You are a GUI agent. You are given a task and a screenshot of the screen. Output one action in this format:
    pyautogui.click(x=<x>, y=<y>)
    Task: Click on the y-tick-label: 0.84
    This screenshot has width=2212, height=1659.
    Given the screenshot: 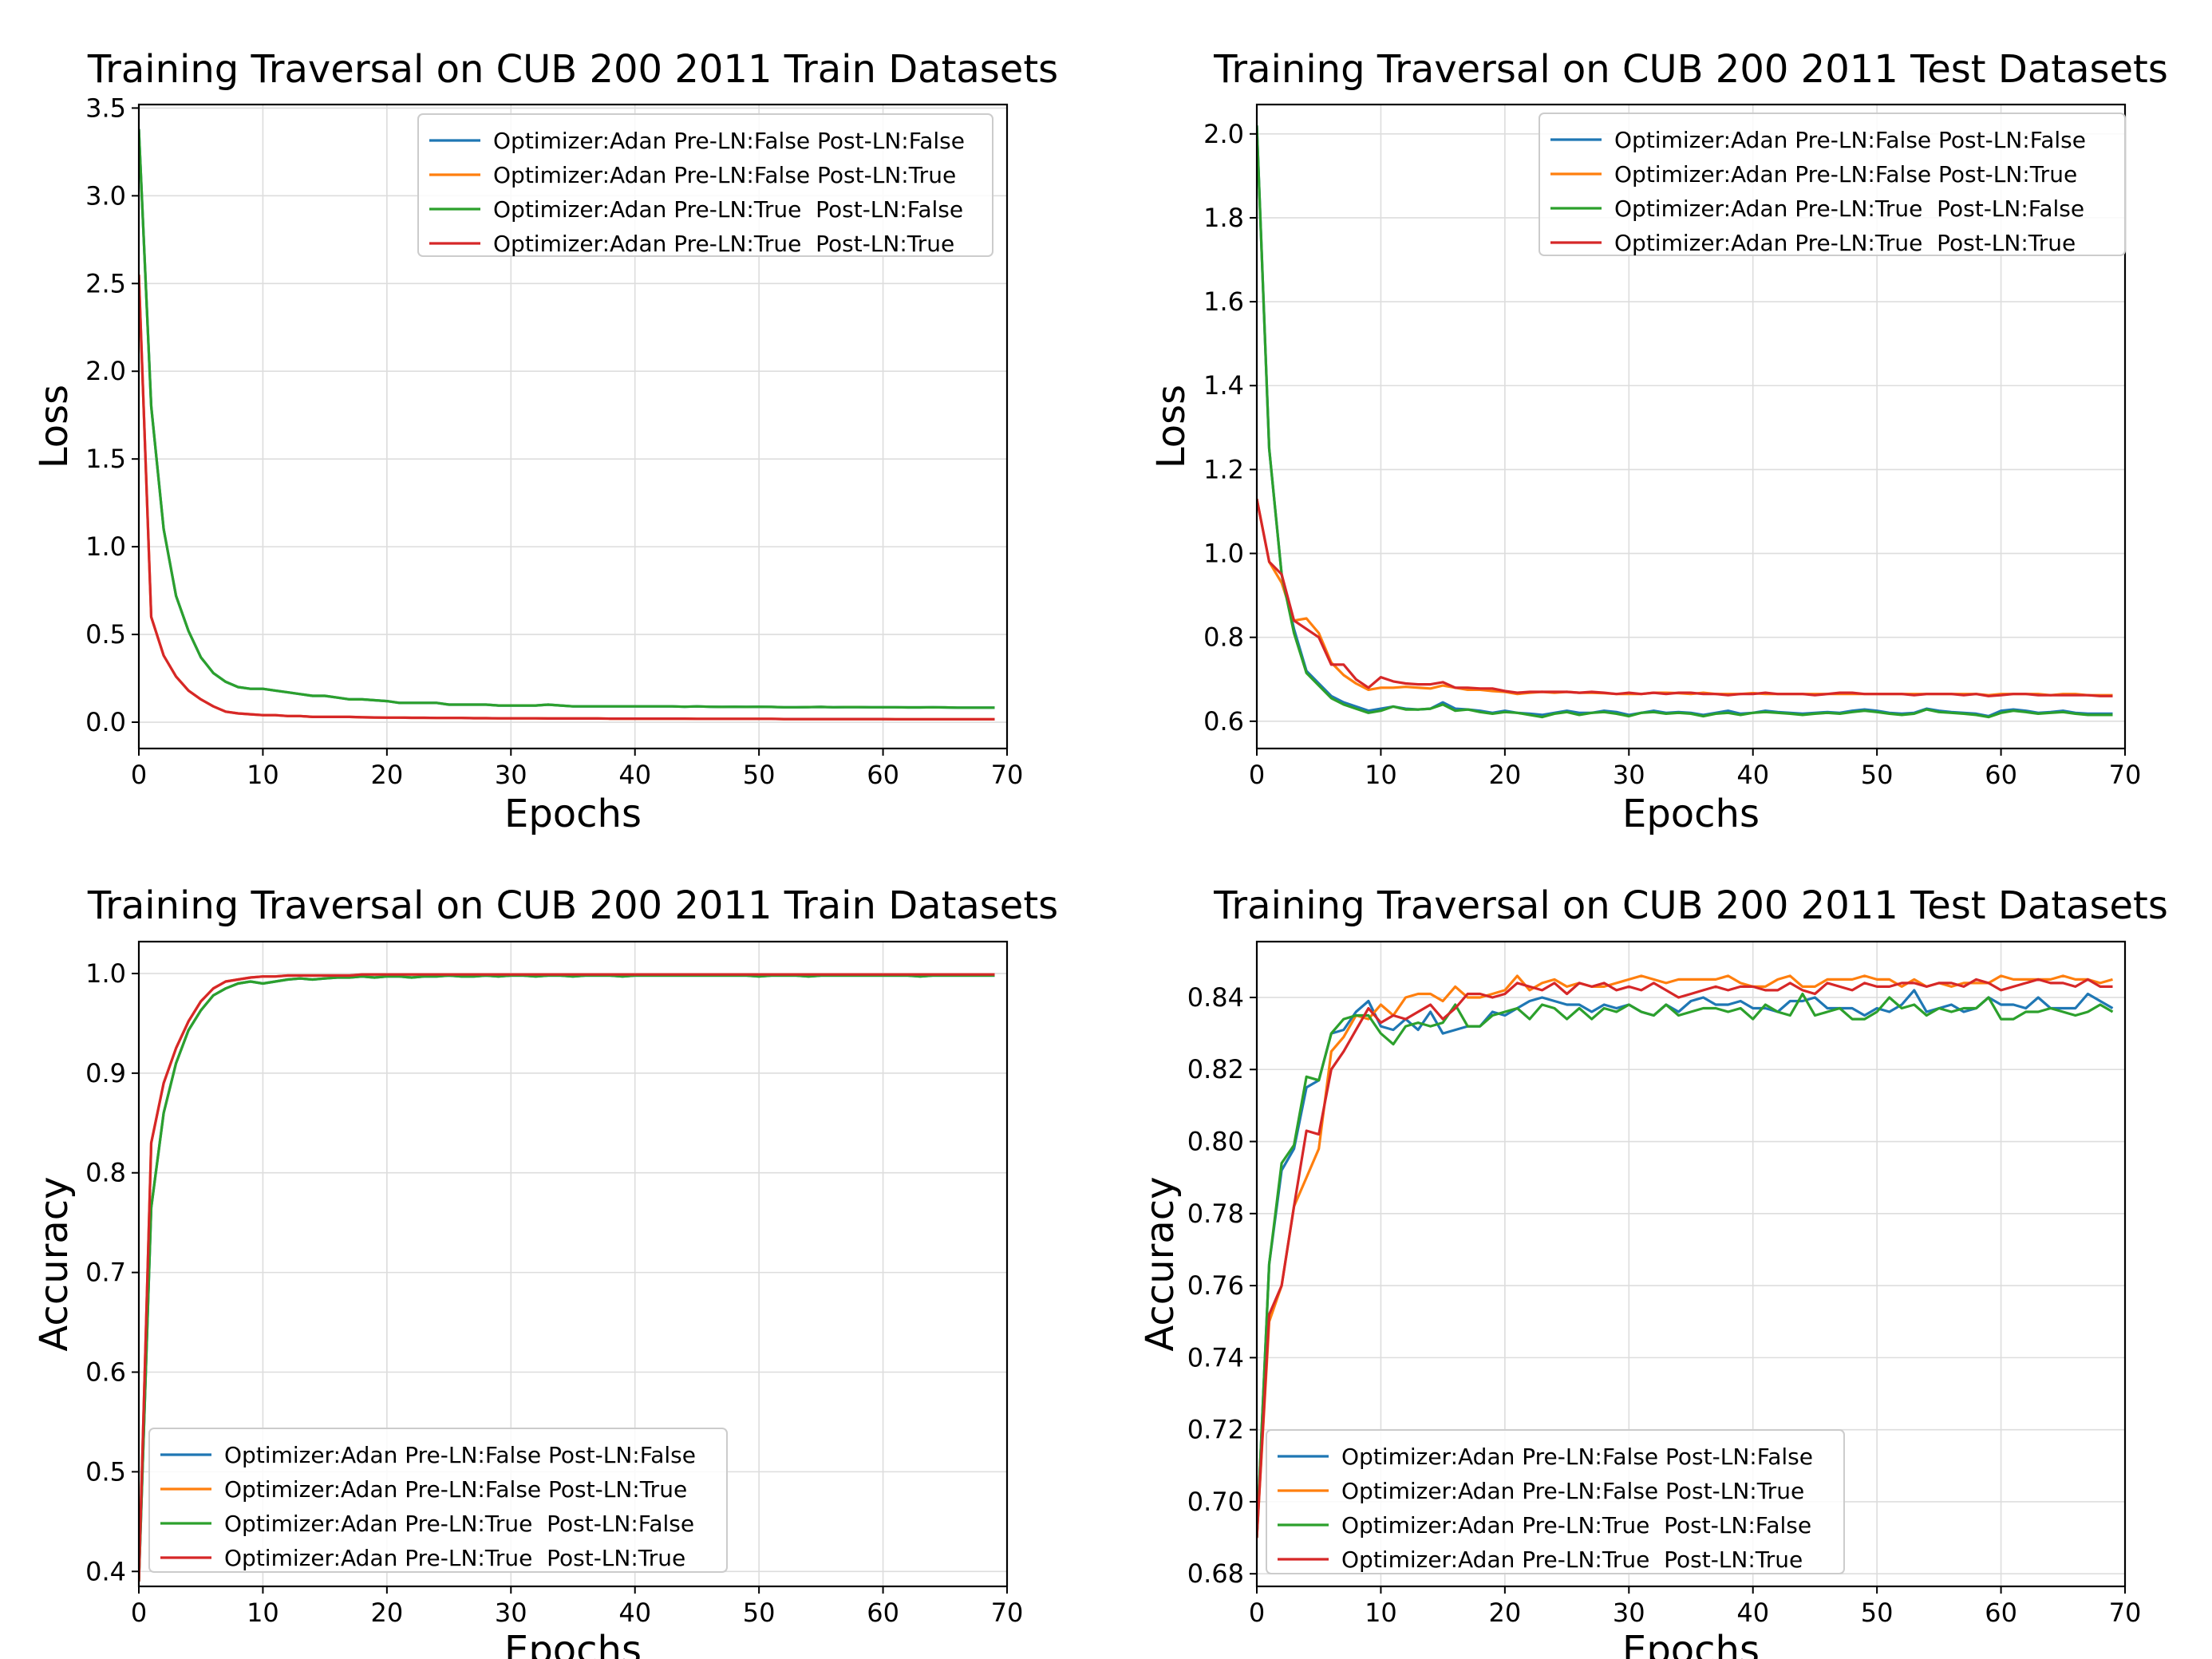 What is the action you would take?
    pyautogui.click(x=1215, y=997)
    